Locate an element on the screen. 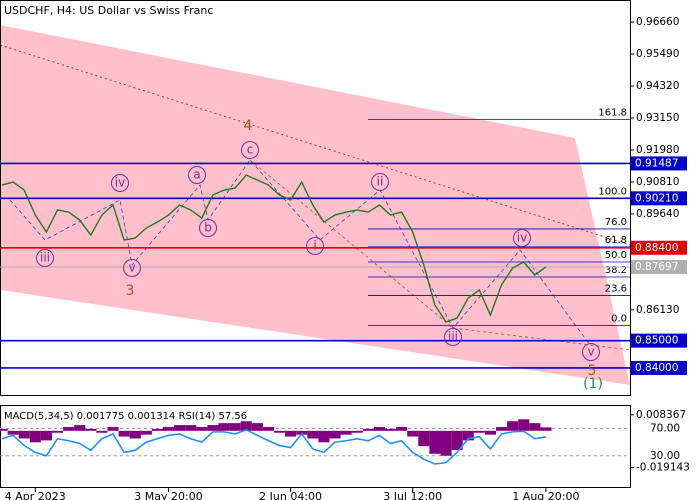 The height and width of the screenshot is (500, 700). fib-label: 76.0 is located at coordinates (616, 222).